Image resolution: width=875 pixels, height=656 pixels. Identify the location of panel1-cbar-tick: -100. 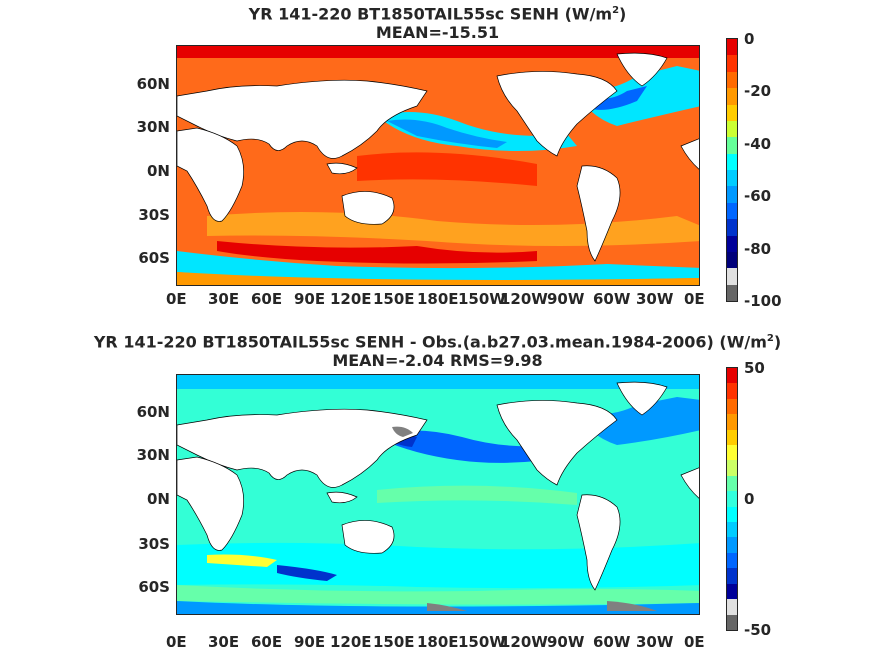
(763, 301).